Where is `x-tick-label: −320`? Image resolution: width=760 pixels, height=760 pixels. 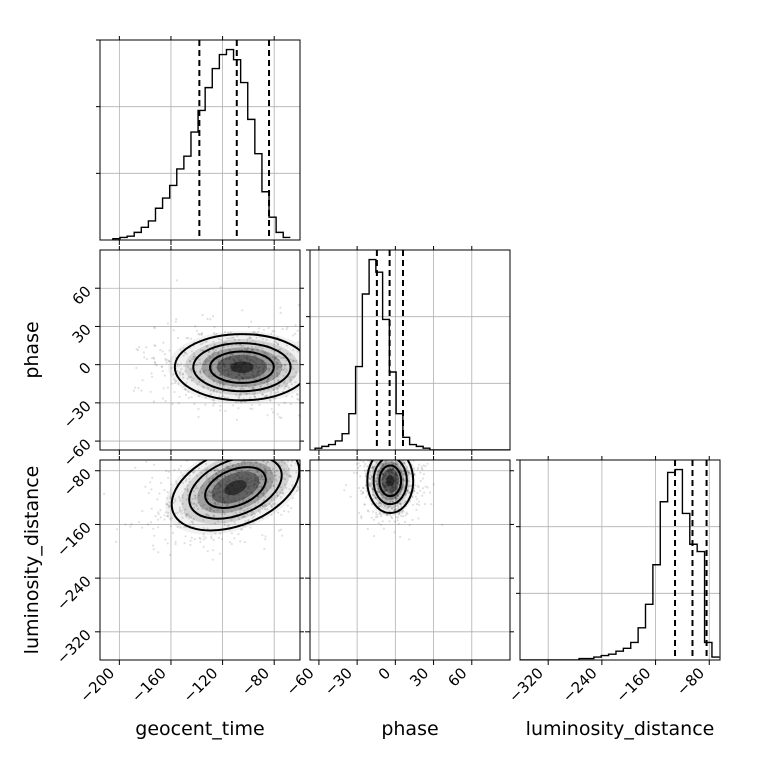 x-tick-label: −320 is located at coordinates (526, 685).